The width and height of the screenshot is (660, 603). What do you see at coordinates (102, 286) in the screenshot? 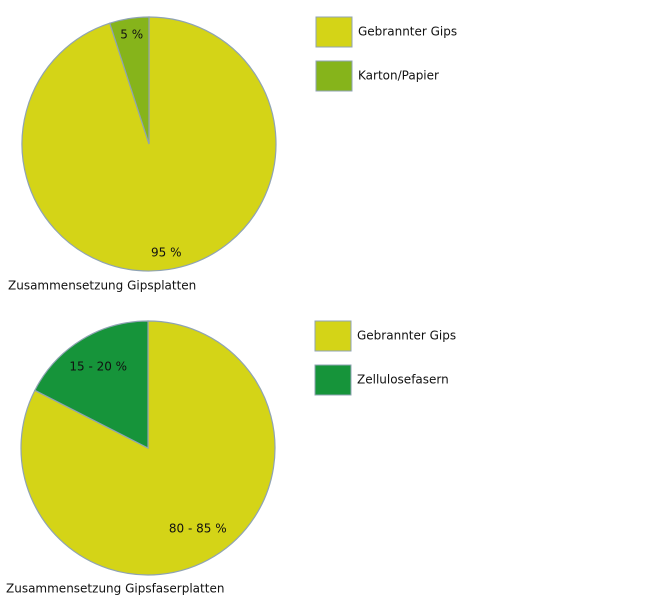
I see `chart-title: Zusammensetzung Gipsplatten` at bounding box center [102, 286].